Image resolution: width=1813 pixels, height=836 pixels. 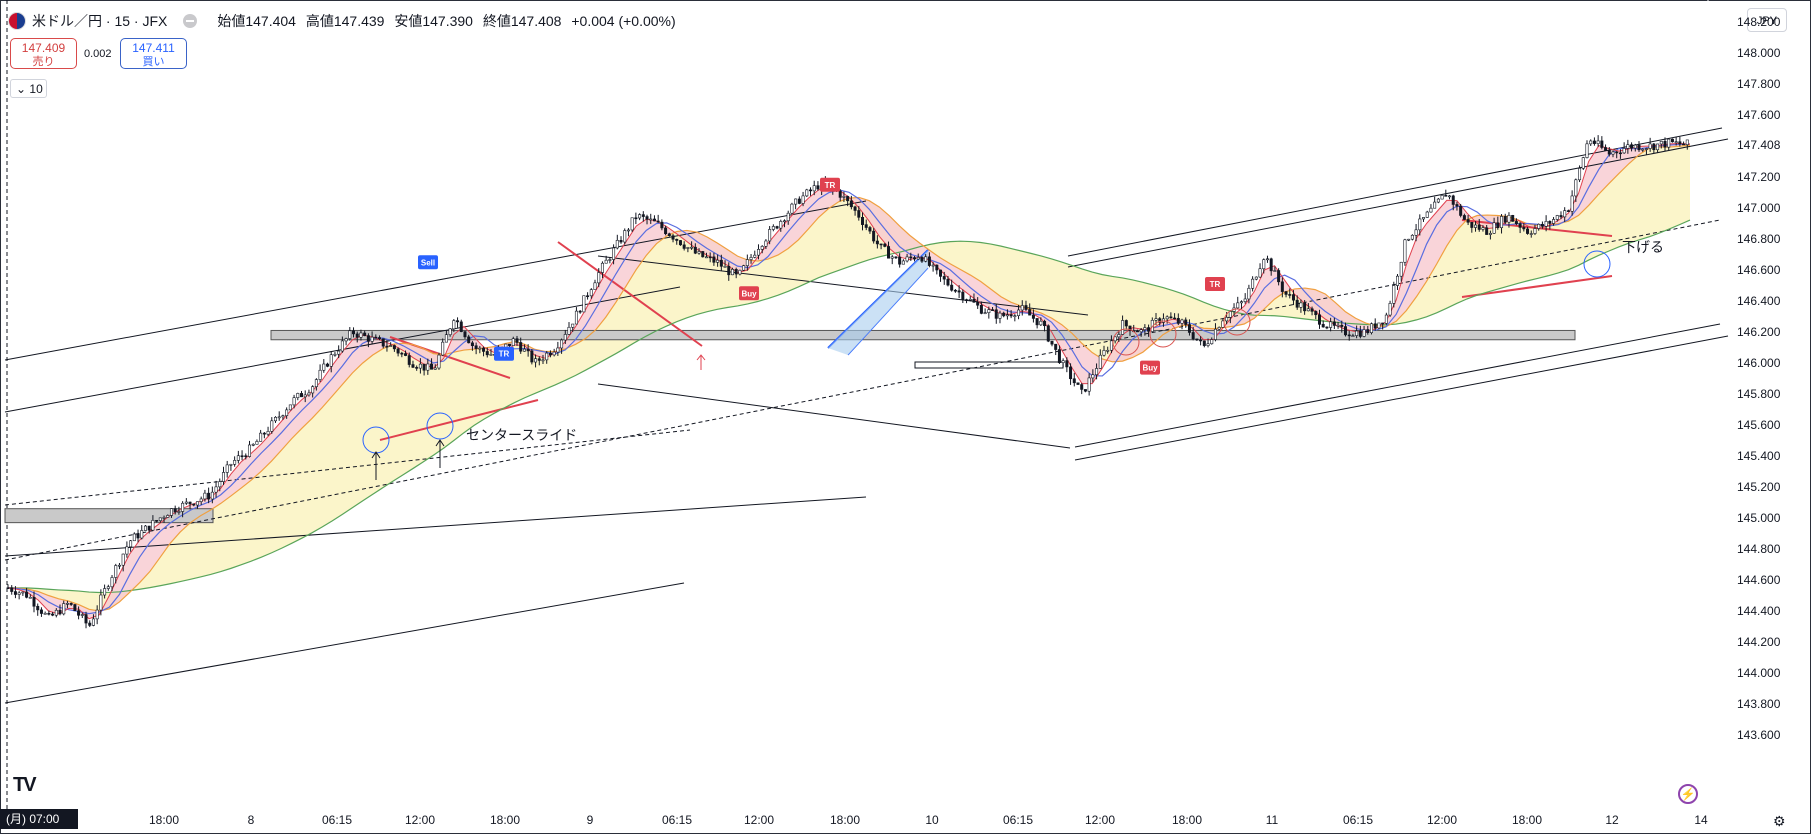 What do you see at coordinates (1779, 821) in the screenshot?
I see `settings-icon: ⚙` at bounding box center [1779, 821].